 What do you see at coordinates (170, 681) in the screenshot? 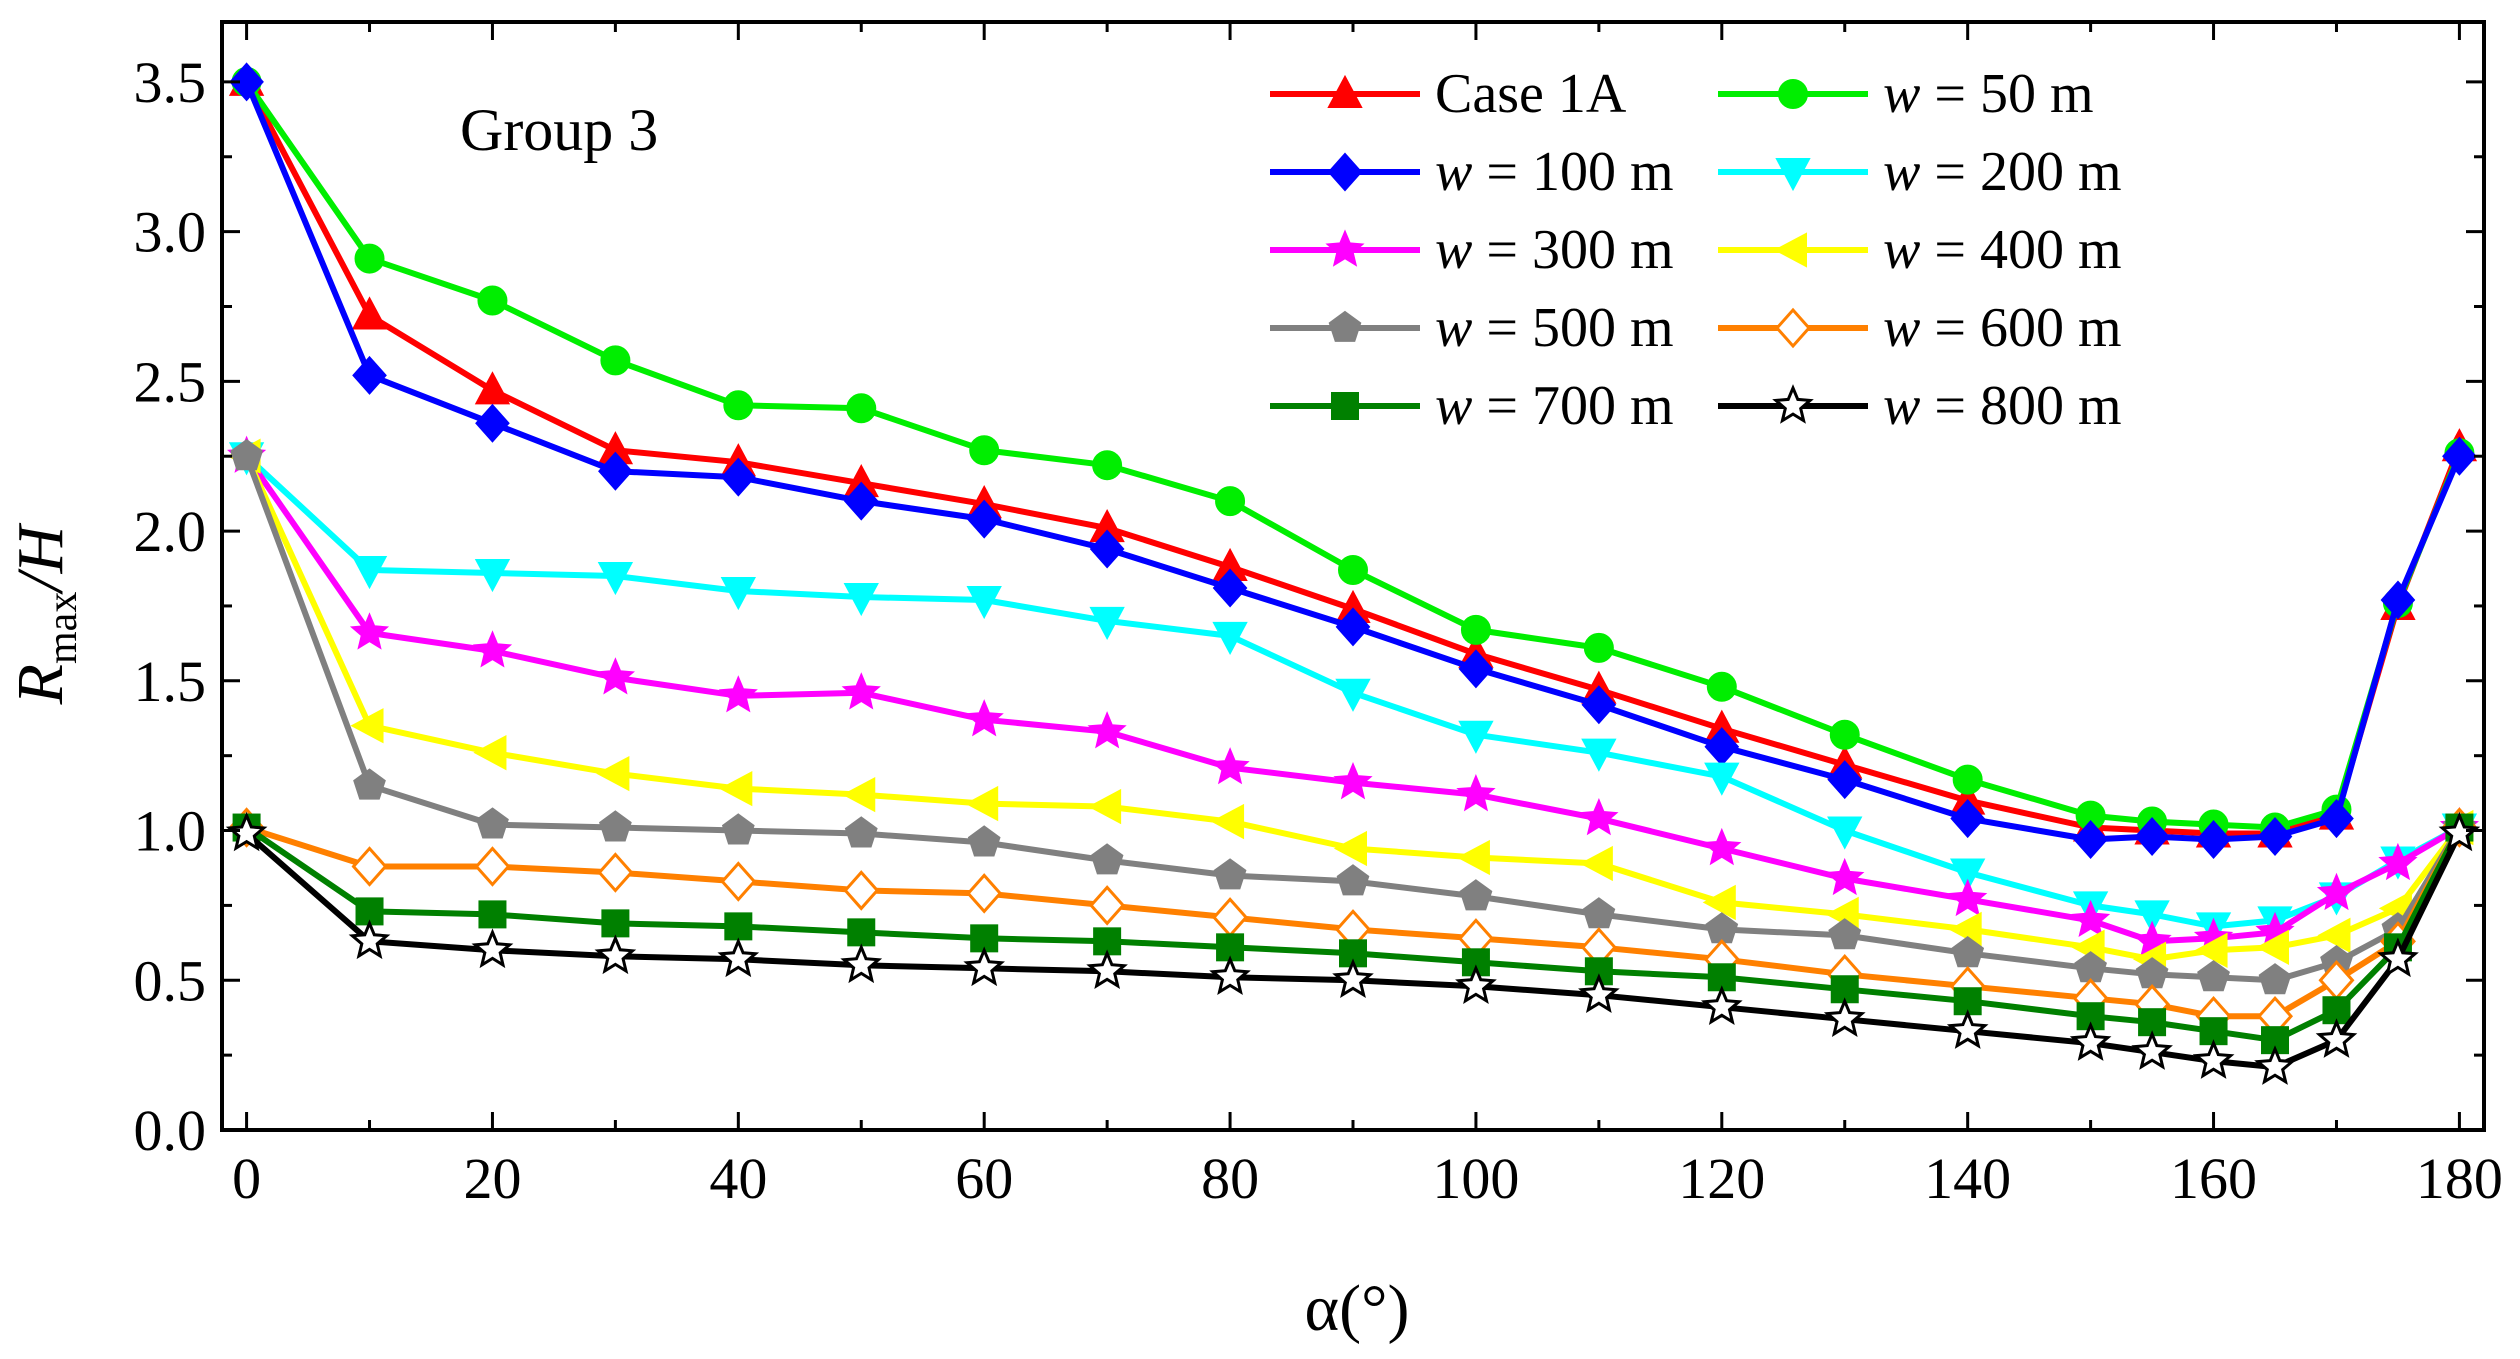
I see `y-tick-label: 1.5` at bounding box center [170, 681].